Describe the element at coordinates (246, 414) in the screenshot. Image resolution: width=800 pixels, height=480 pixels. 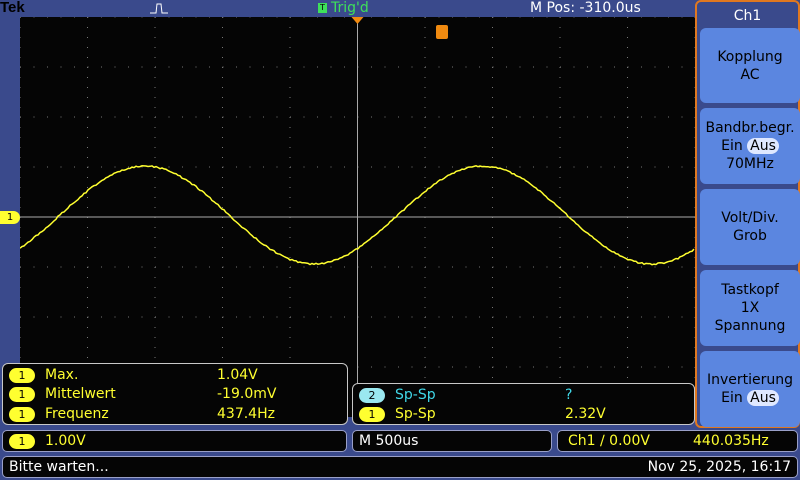
I see `measurement-value: 437.4Hz` at that location.